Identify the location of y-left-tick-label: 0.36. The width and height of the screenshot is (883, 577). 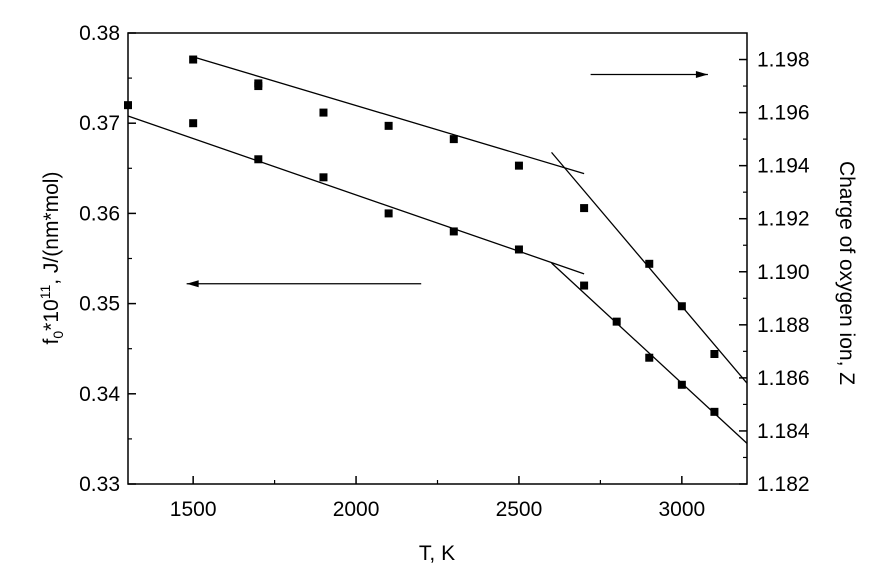
(99, 213).